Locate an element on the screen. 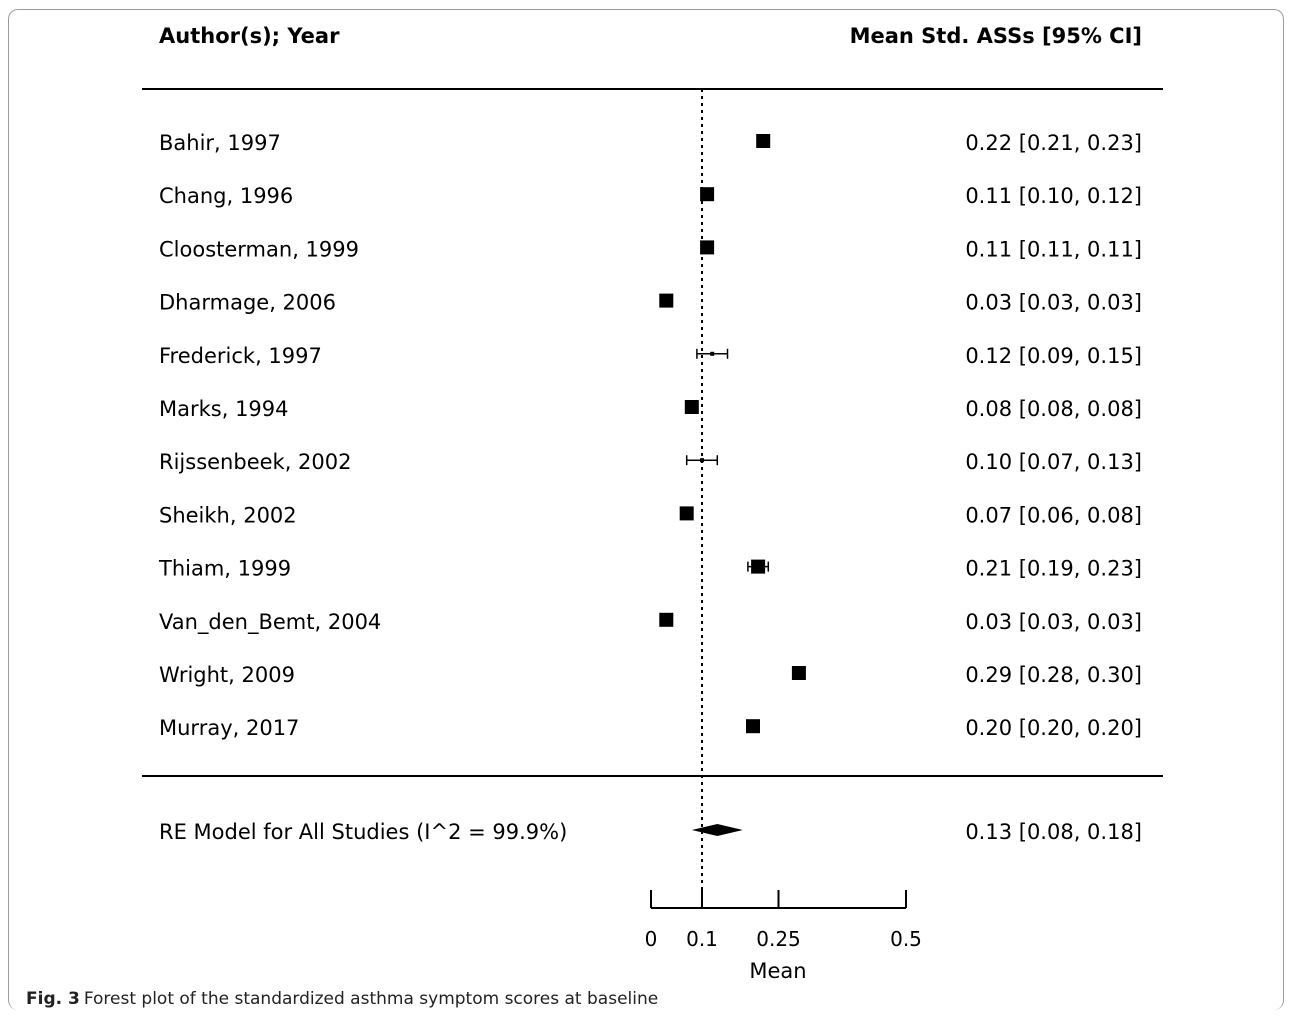 The width and height of the screenshot is (1292, 1019). x-axis-label: Mean is located at coordinates (777, 971).